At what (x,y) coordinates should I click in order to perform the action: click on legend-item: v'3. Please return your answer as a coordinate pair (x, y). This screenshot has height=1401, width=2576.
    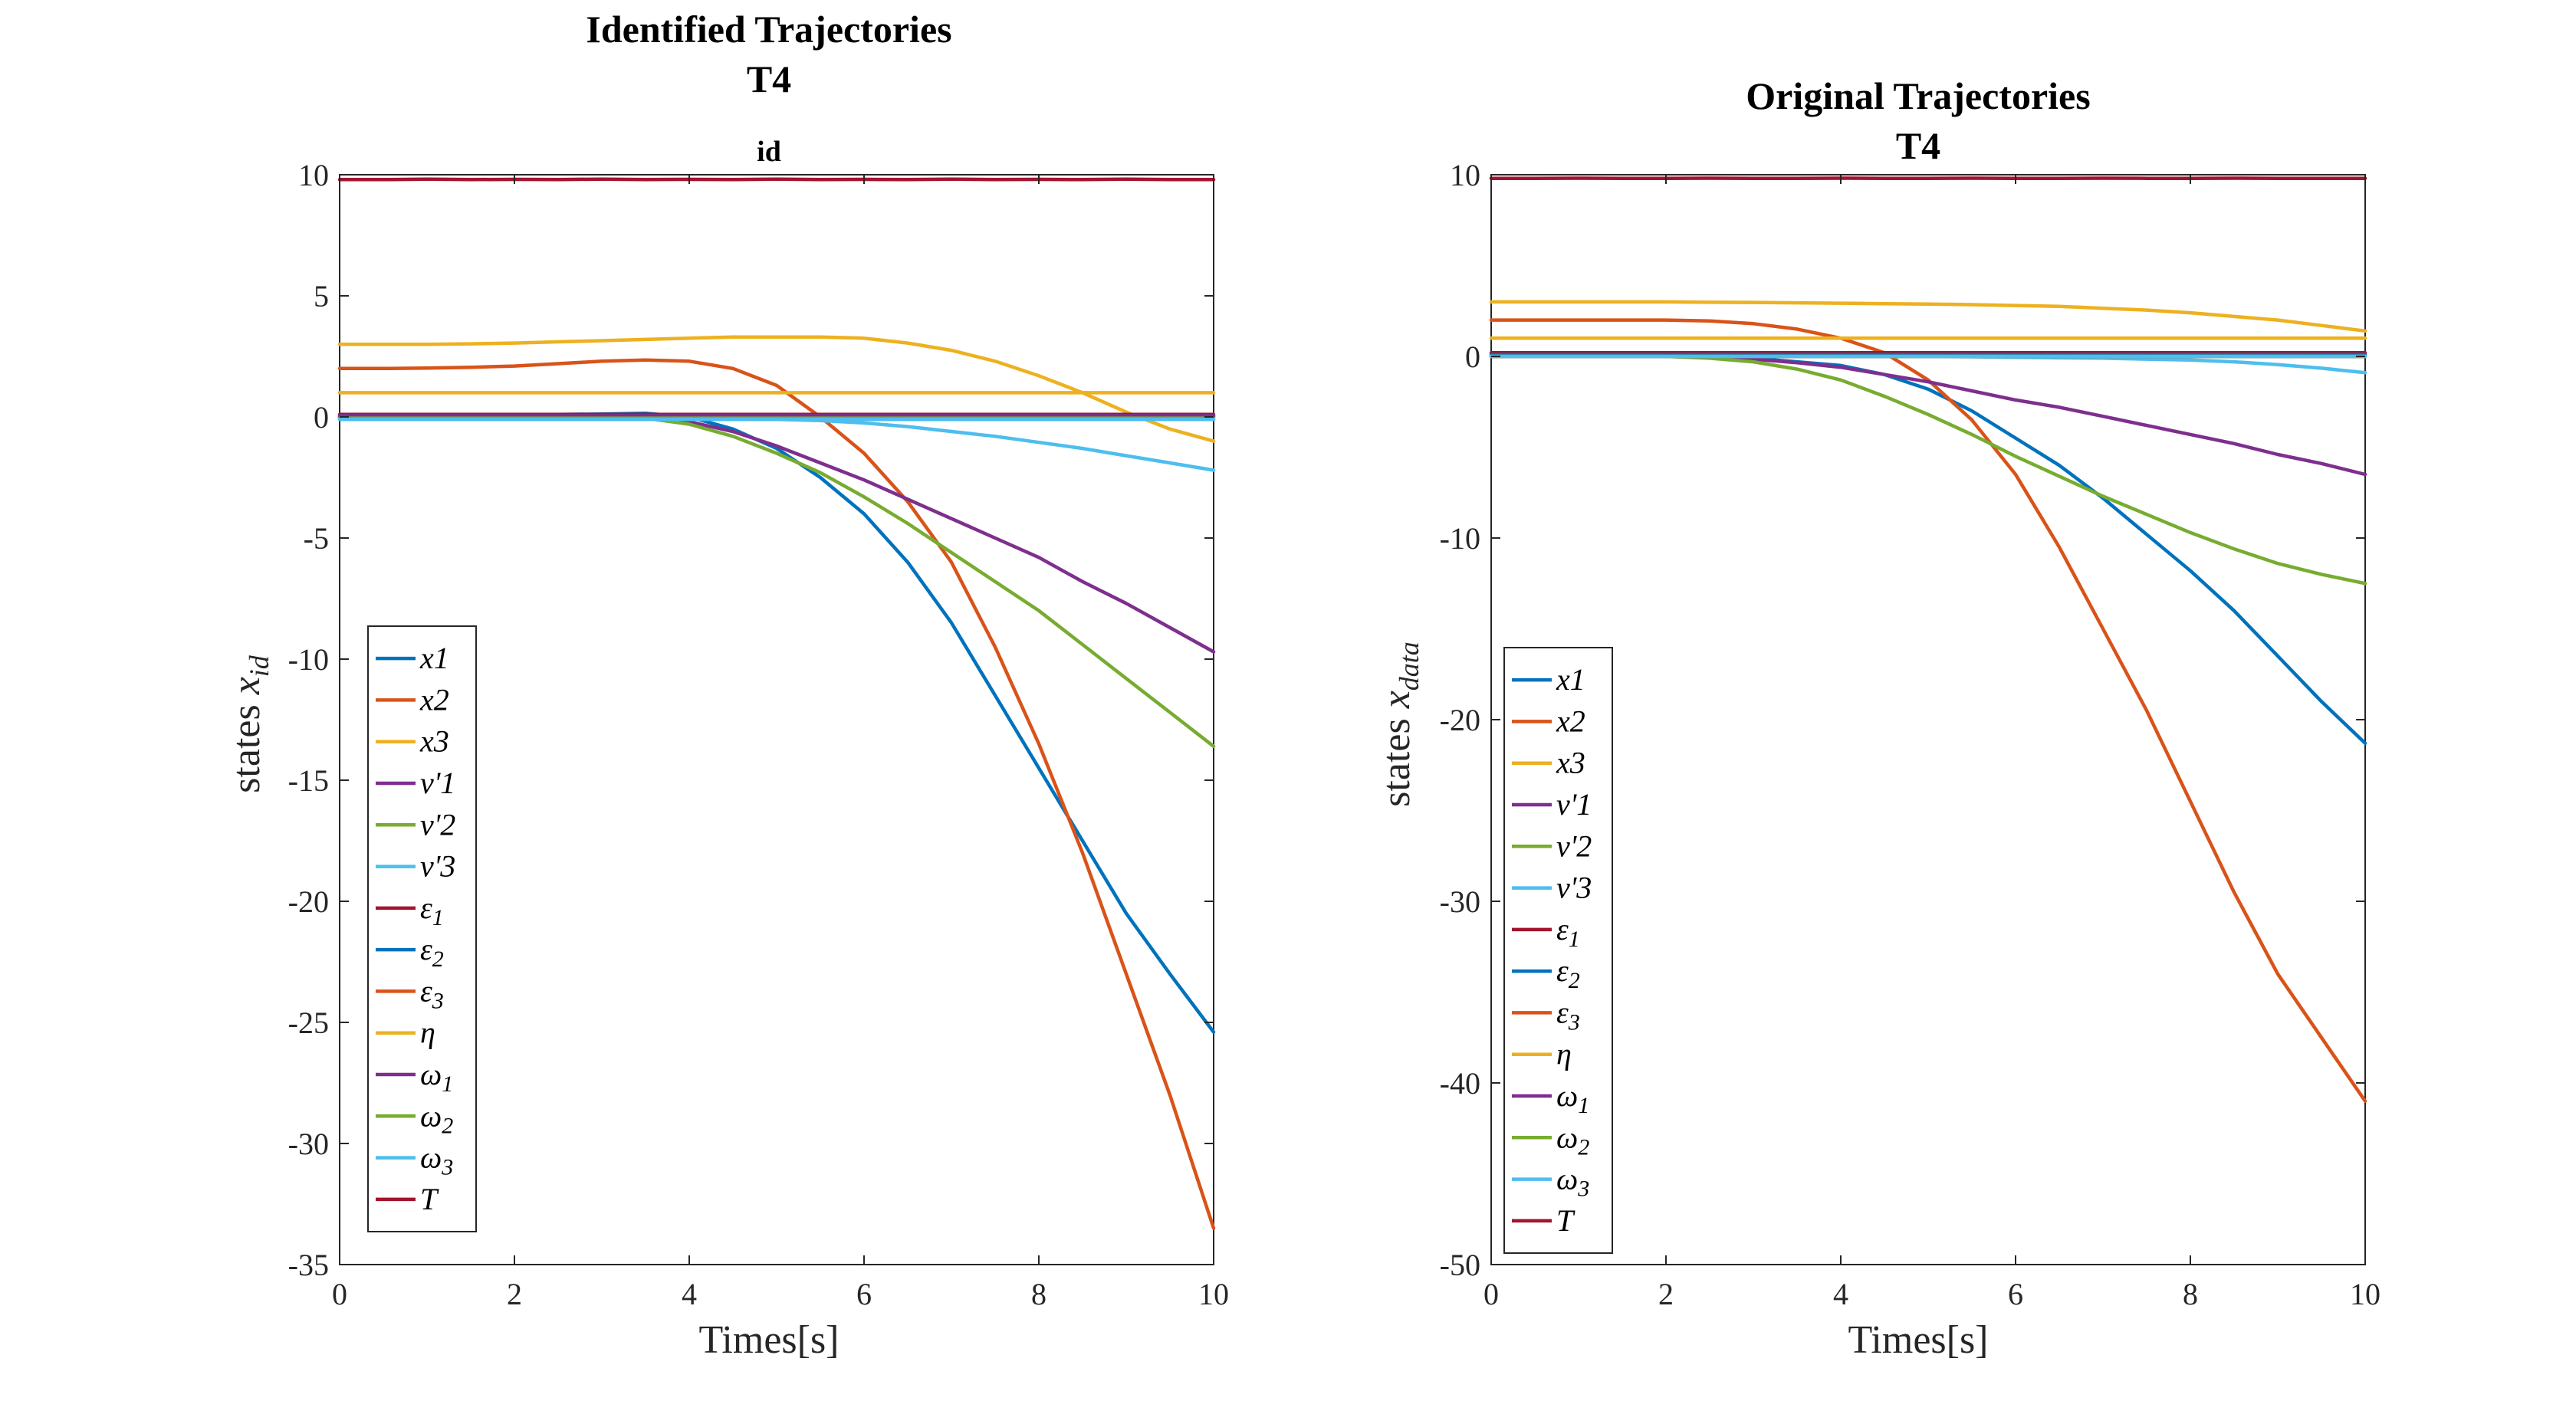
    Looking at the image, I should click on (416, 866).